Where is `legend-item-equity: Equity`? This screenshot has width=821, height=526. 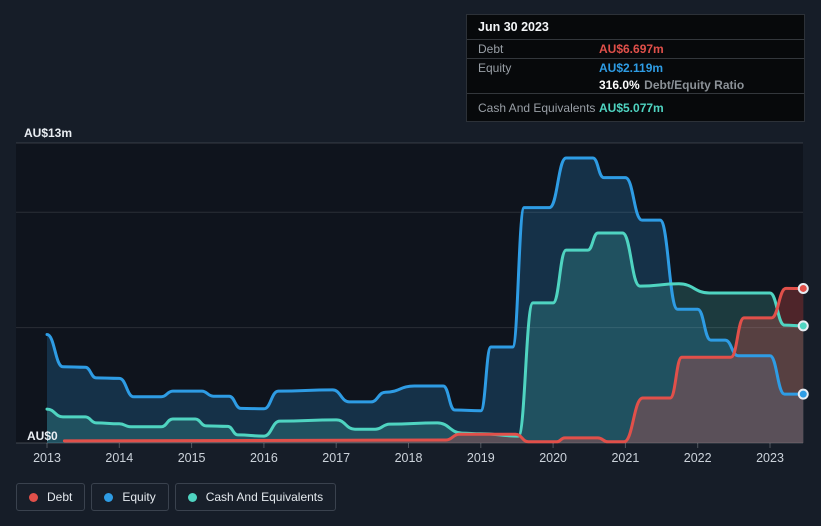
legend-item-equity: Equity is located at coordinates (130, 497).